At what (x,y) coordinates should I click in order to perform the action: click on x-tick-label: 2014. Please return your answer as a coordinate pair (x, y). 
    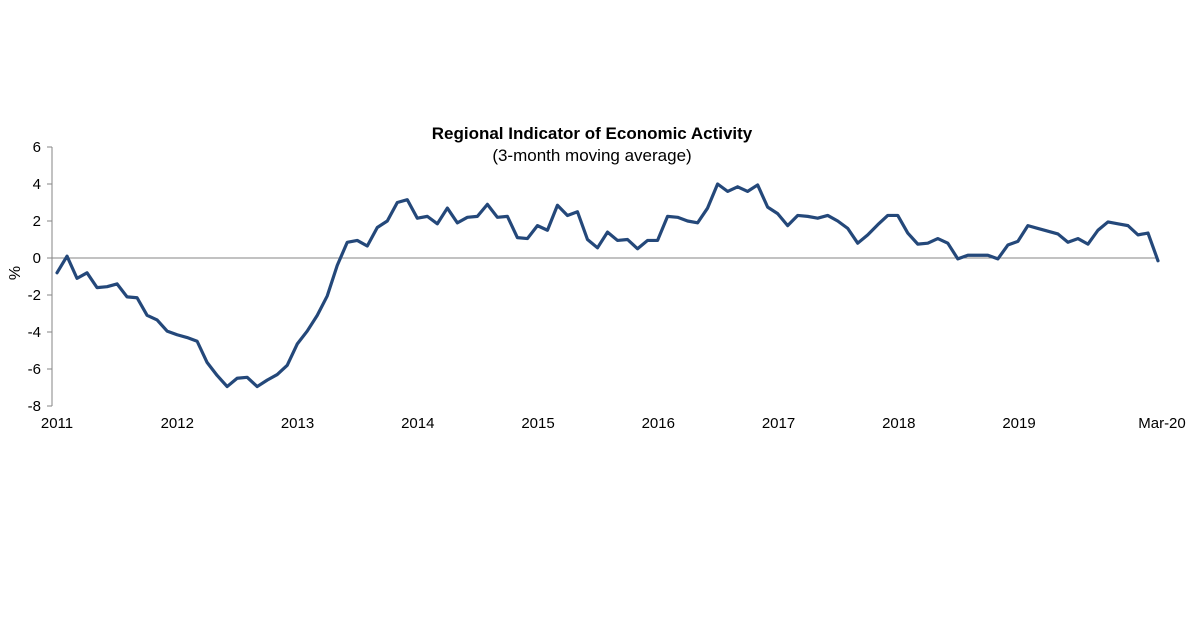
    Looking at the image, I should click on (417, 423).